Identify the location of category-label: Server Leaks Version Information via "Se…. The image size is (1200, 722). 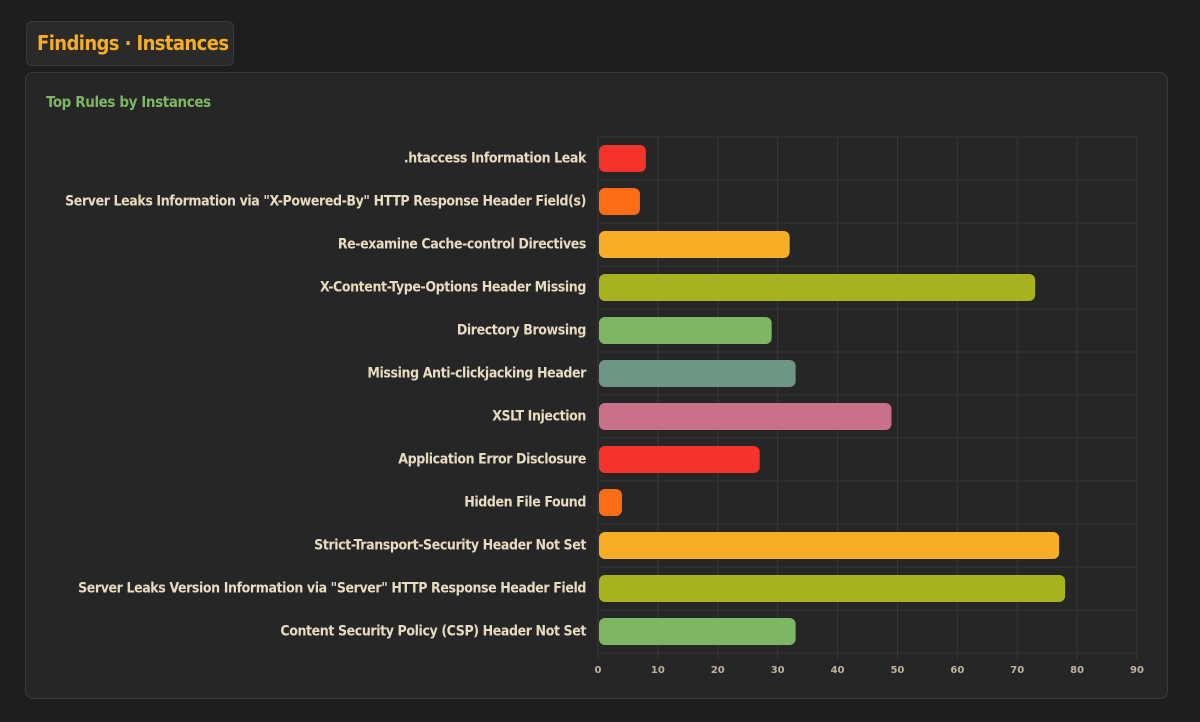
(332, 589).